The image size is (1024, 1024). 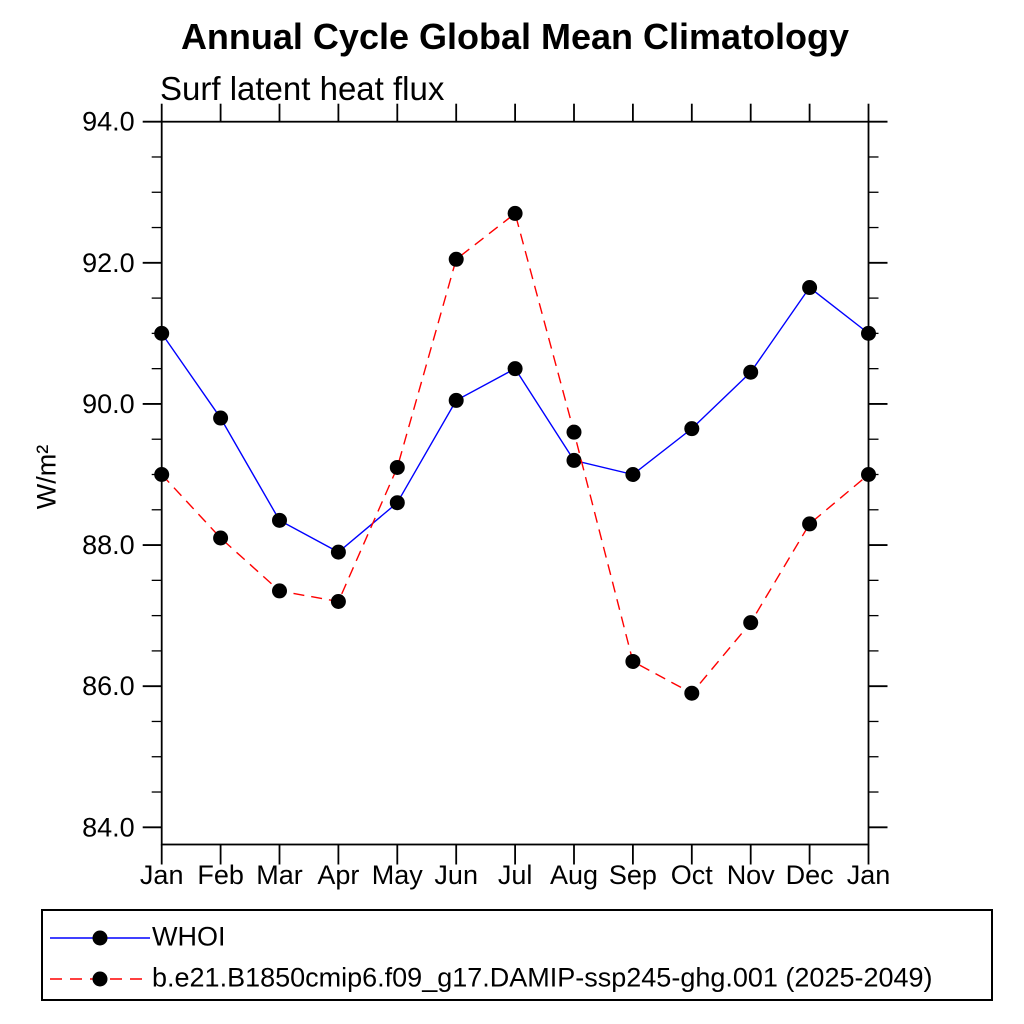 I want to click on x-tick-label: Sep, so click(x=633, y=875).